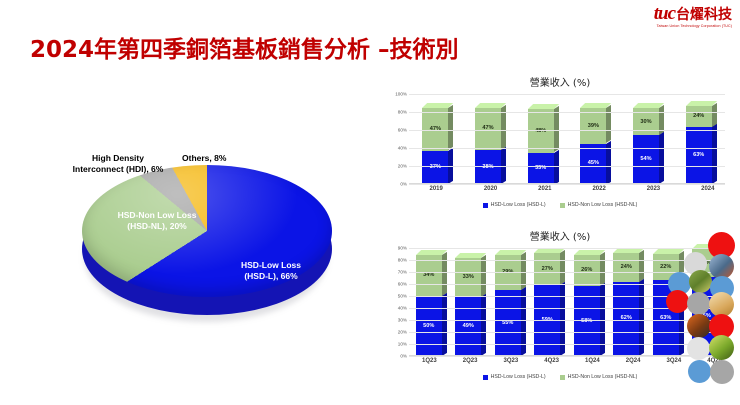  I want to click on bar-slot: 24% 63%, so click(698, 139).